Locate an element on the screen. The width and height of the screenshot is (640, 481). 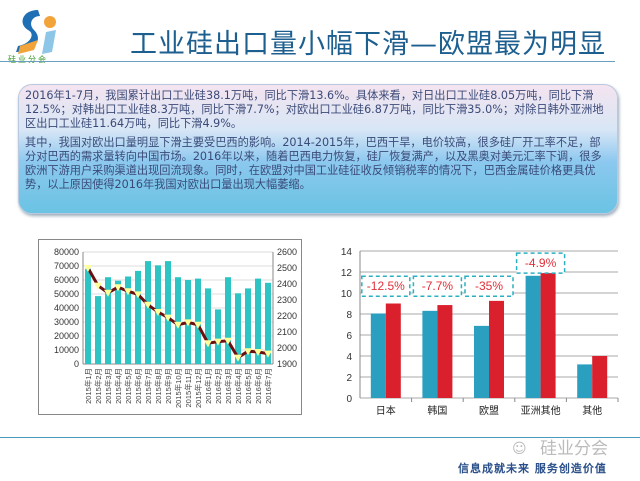
y-left-tick-label: 30000 is located at coordinates (66, 322).